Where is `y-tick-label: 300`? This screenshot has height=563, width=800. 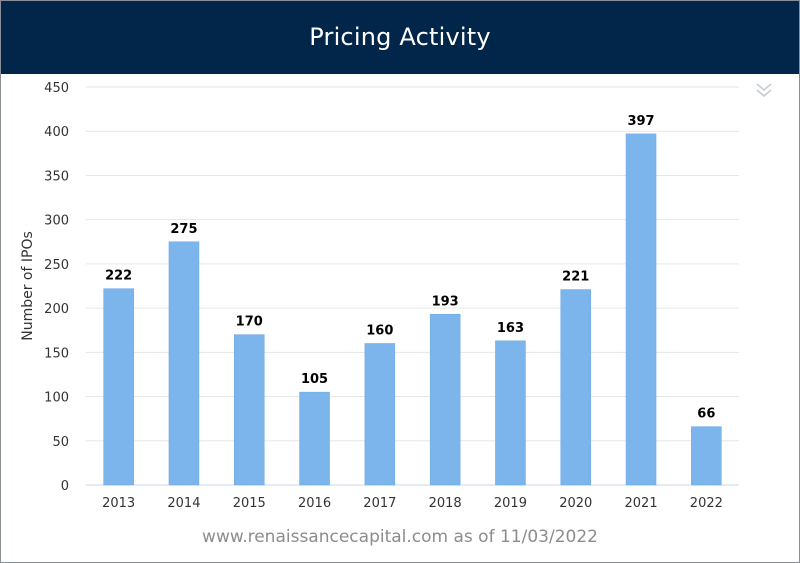 y-tick-label: 300 is located at coordinates (56, 221).